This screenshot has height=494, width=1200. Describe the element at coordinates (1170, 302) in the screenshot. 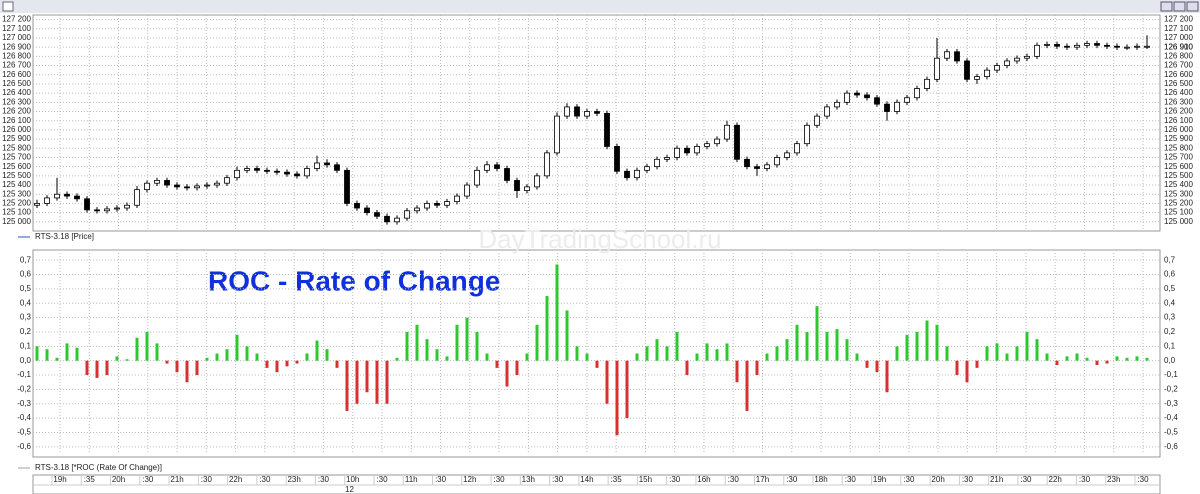

I see `y-tick-label-right: 0,4` at that location.